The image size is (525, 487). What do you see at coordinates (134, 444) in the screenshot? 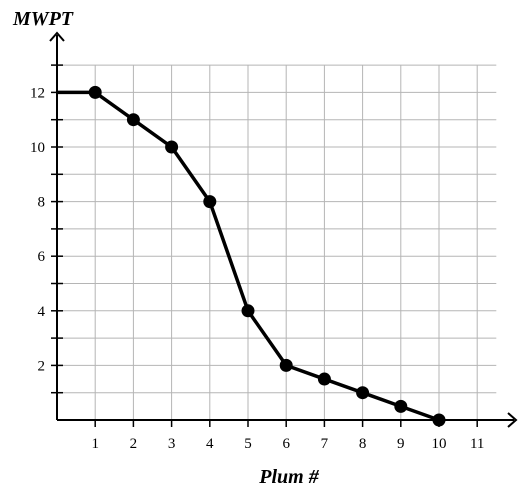
I see `x-tick-label: 2` at bounding box center [134, 444].